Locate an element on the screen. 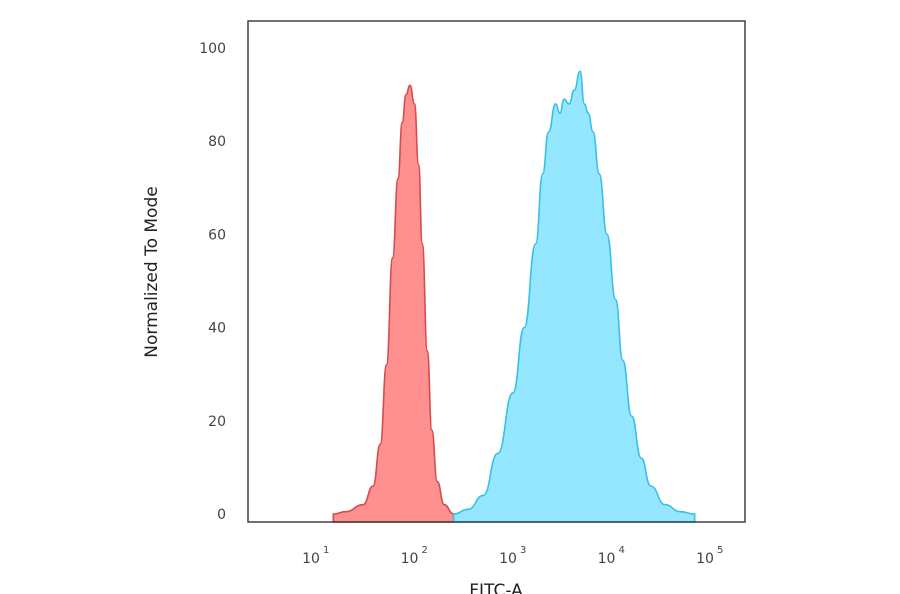 Image resolution: width=900 pixels, height=594 pixels. x-tick-exponent: 5 is located at coordinates (720, 550).